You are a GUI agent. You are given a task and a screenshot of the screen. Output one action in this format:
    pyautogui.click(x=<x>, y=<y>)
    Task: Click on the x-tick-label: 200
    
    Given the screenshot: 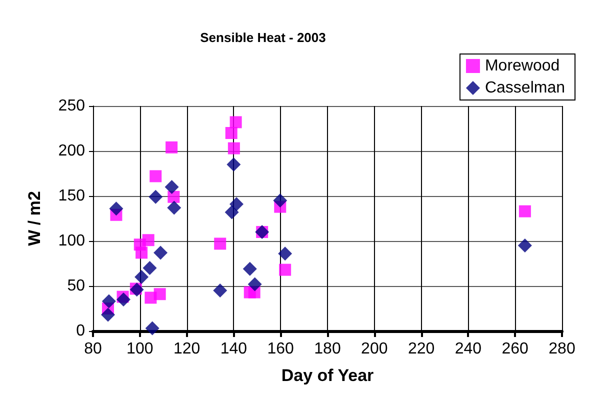 What is the action you would take?
    pyautogui.click(x=374, y=349)
    